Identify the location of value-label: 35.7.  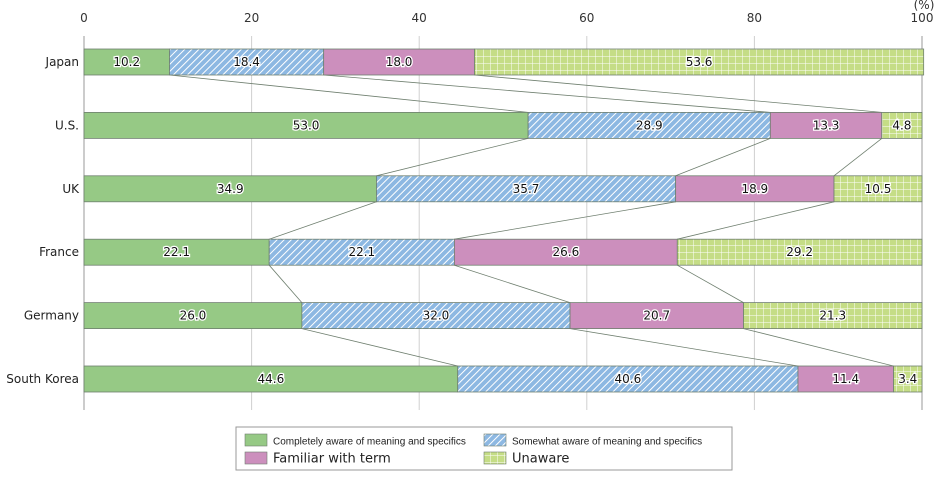
(526, 189).